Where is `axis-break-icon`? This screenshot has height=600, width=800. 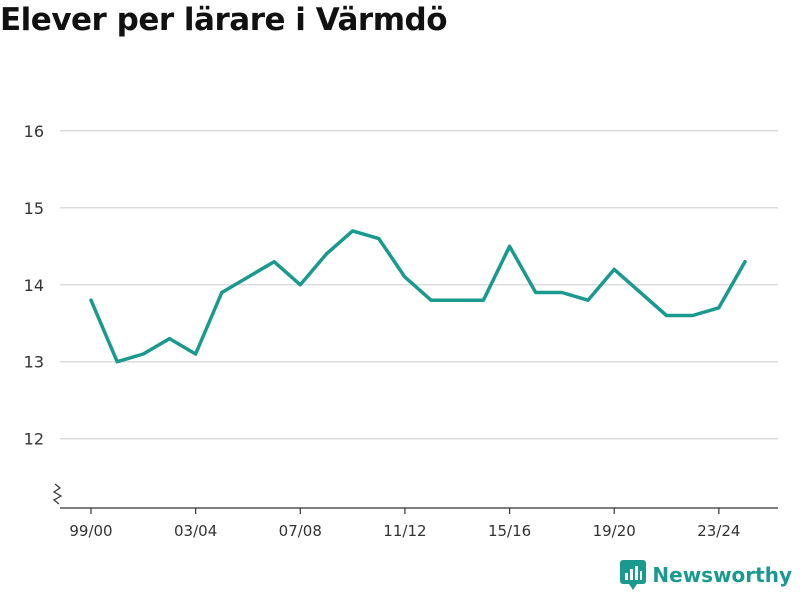 axis-break-icon is located at coordinates (57, 494).